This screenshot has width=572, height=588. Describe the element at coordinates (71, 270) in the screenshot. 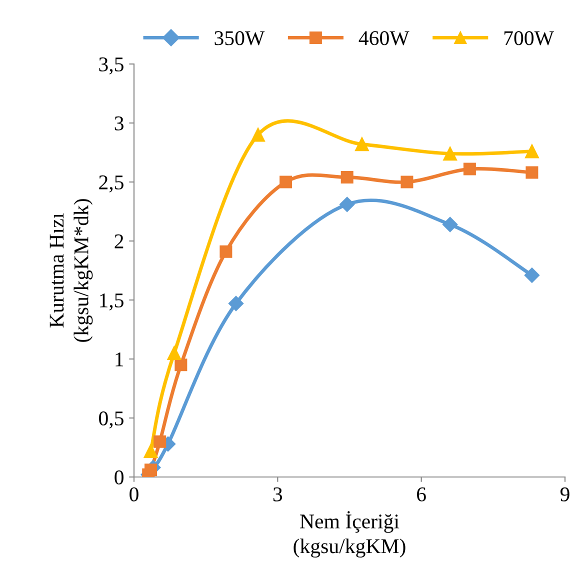

I see `y-axis-title: Kurutma Hızı (kgsu/kgKM*dk)` at that location.